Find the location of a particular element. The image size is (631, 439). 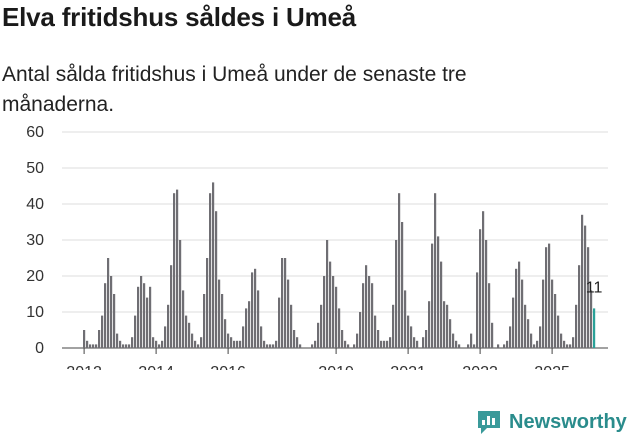

x-axis-ticks: 2012 2014 2016 2019 2021 2023 2025 is located at coordinates (318, 359).